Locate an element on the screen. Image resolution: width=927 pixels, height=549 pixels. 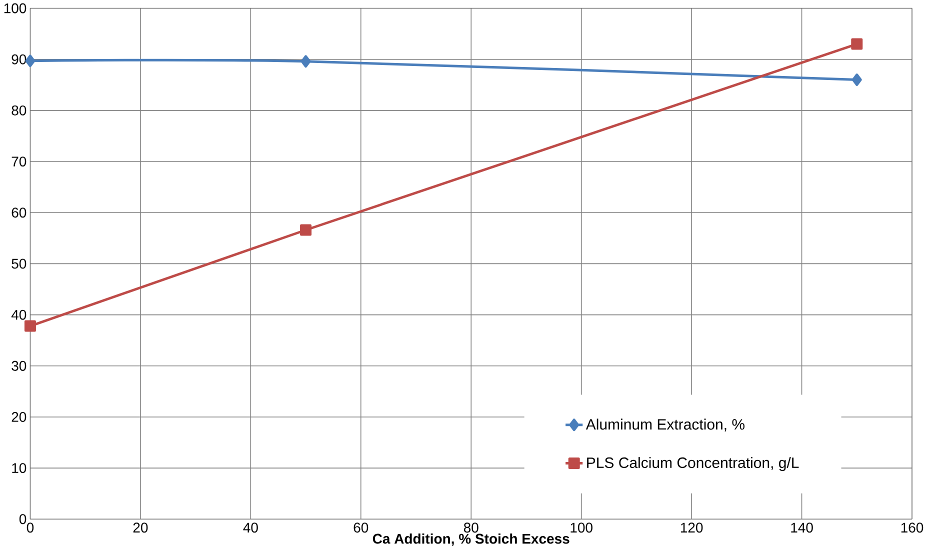
y-tick-label: 0 is located at coordinates (22, 519).